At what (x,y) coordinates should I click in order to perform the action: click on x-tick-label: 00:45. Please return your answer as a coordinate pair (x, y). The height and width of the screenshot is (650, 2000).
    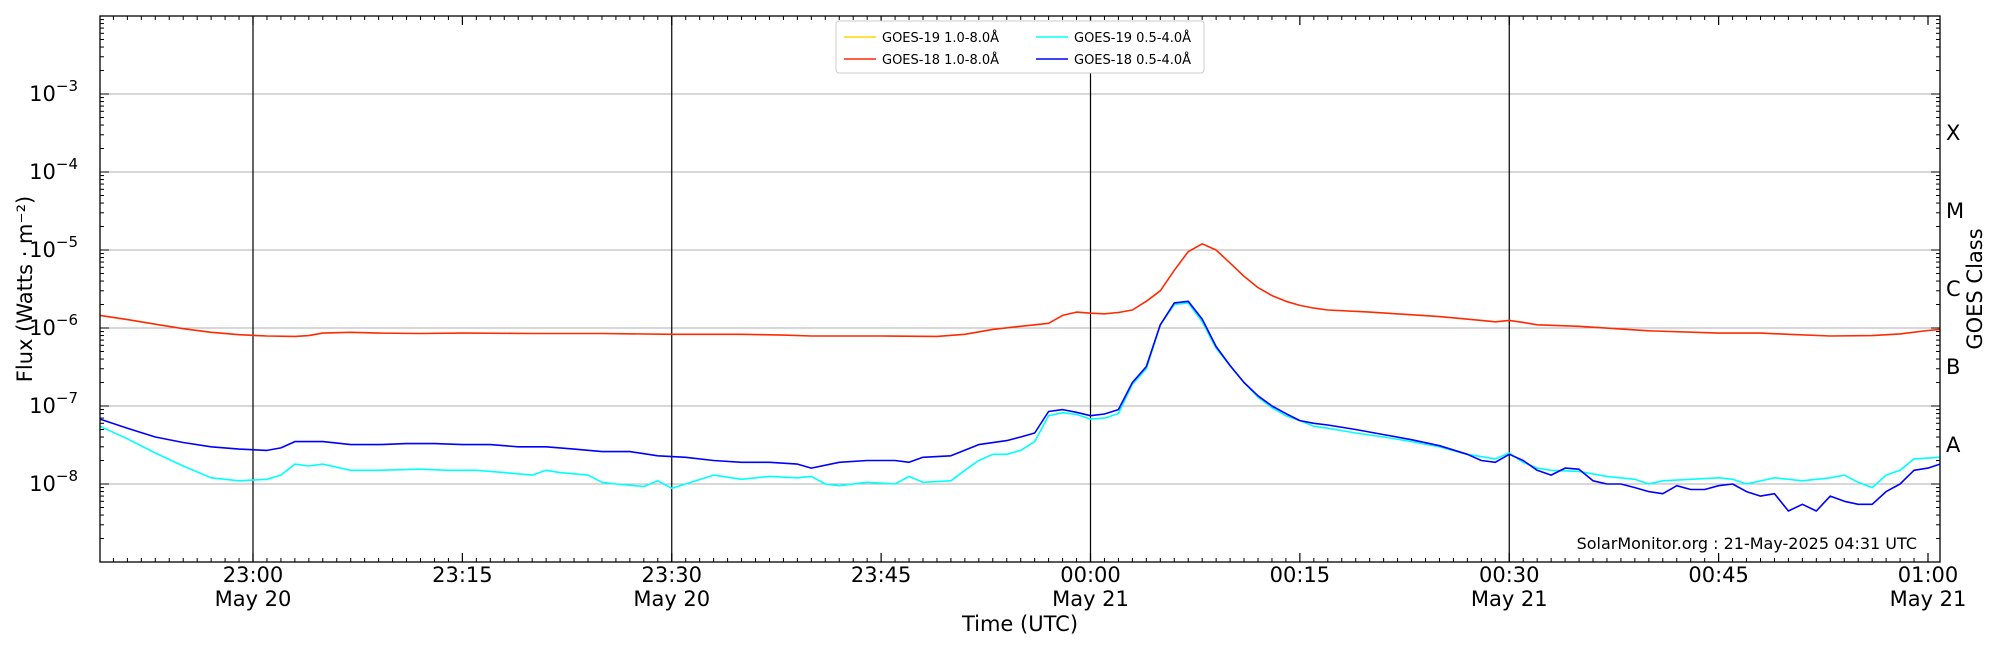
    Looking at the image, I should click on (1718, 575).